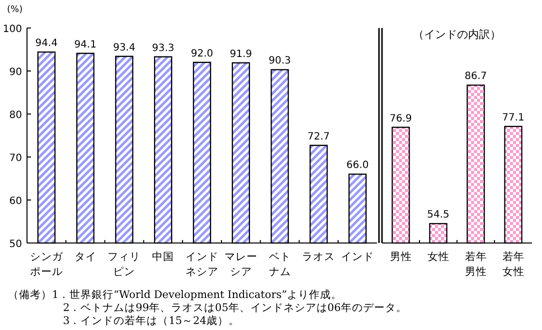 This screenshot has height=330, width=542. Describe the element at coordinates (457, 34) in the screenshot. I see `chart-title: （インドの内訳）` at that location.